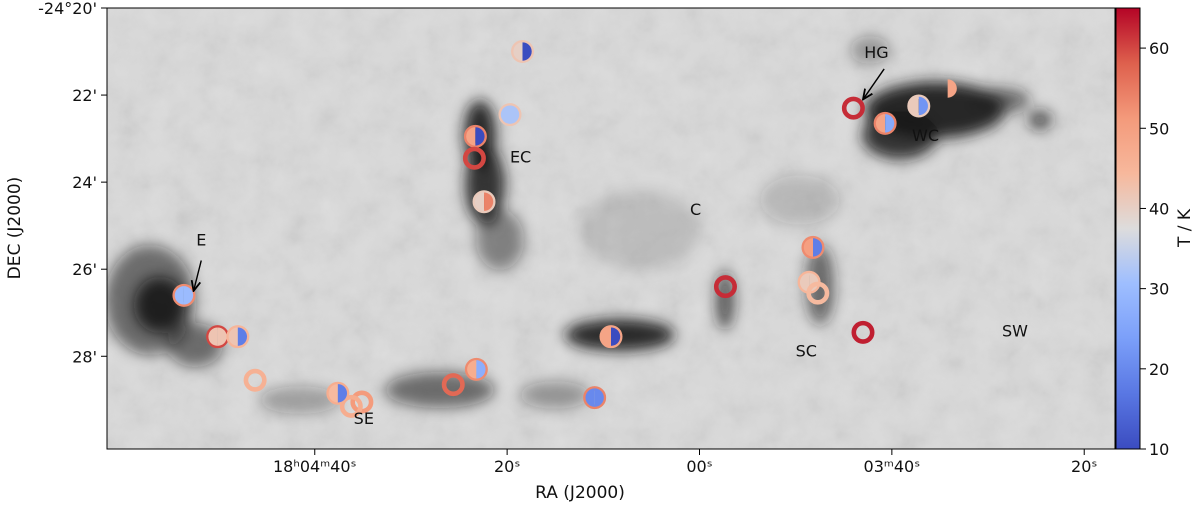 This screenshot has width=1200, height=508. Describe the element at coordinates (1159, 208) in the screenshot. I see `colorbar-tick-label: 40` at that location.